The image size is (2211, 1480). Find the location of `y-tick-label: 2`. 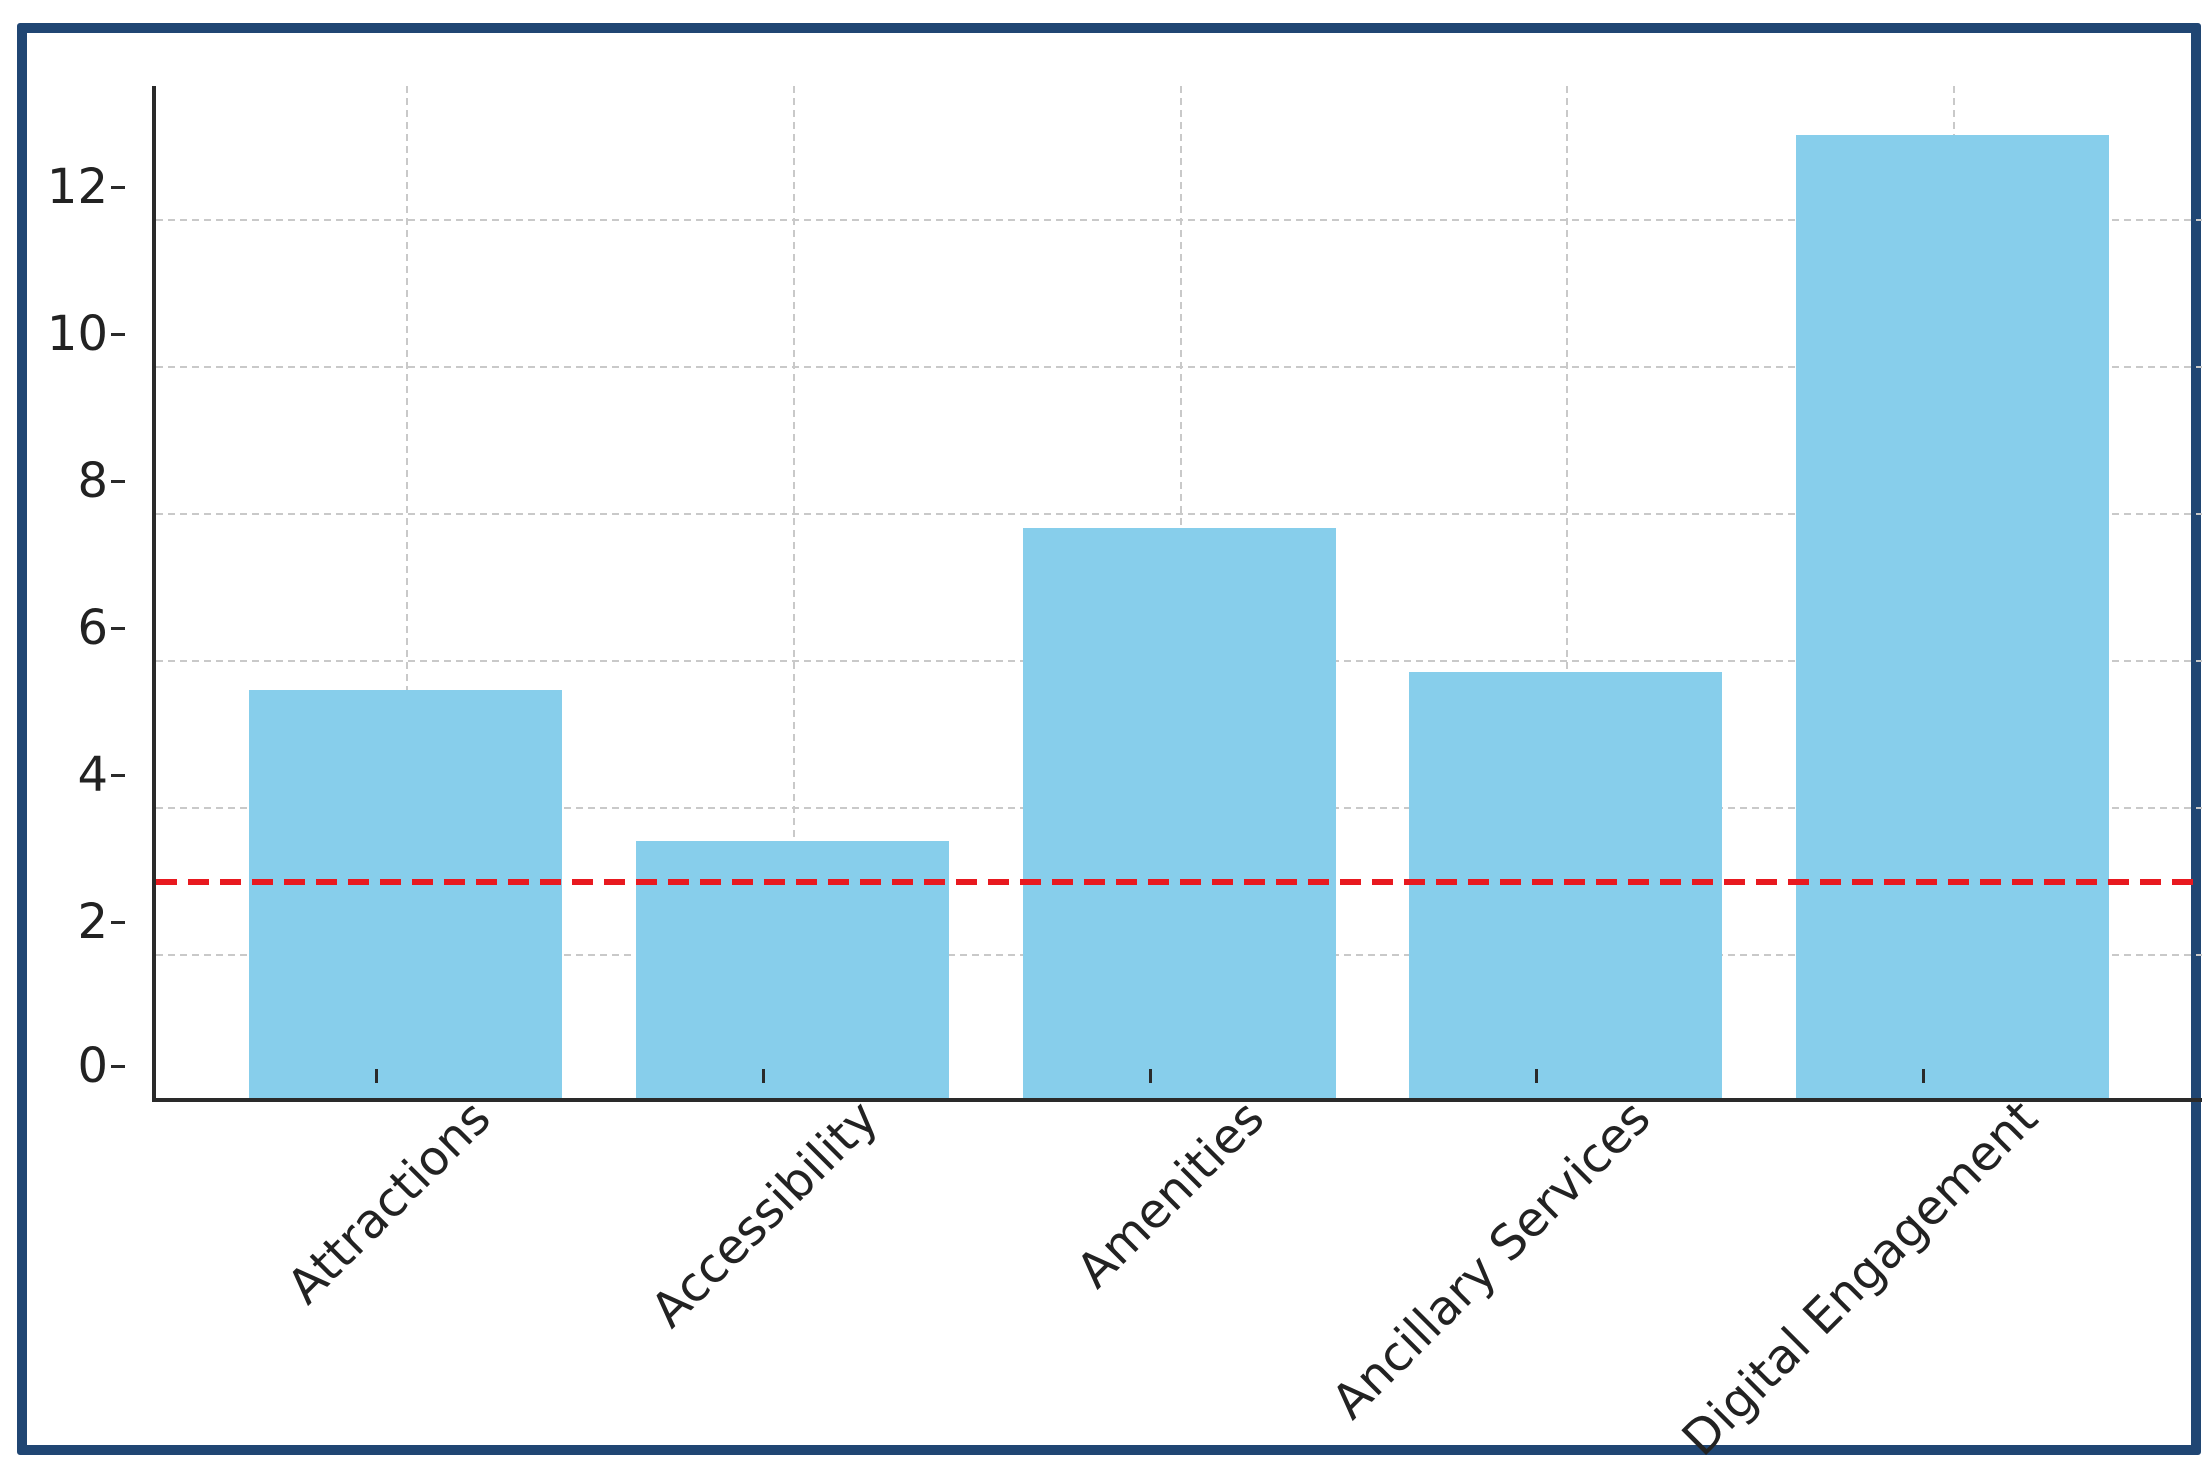

y-tick-label: 2 is located at coordinates (92, 922).